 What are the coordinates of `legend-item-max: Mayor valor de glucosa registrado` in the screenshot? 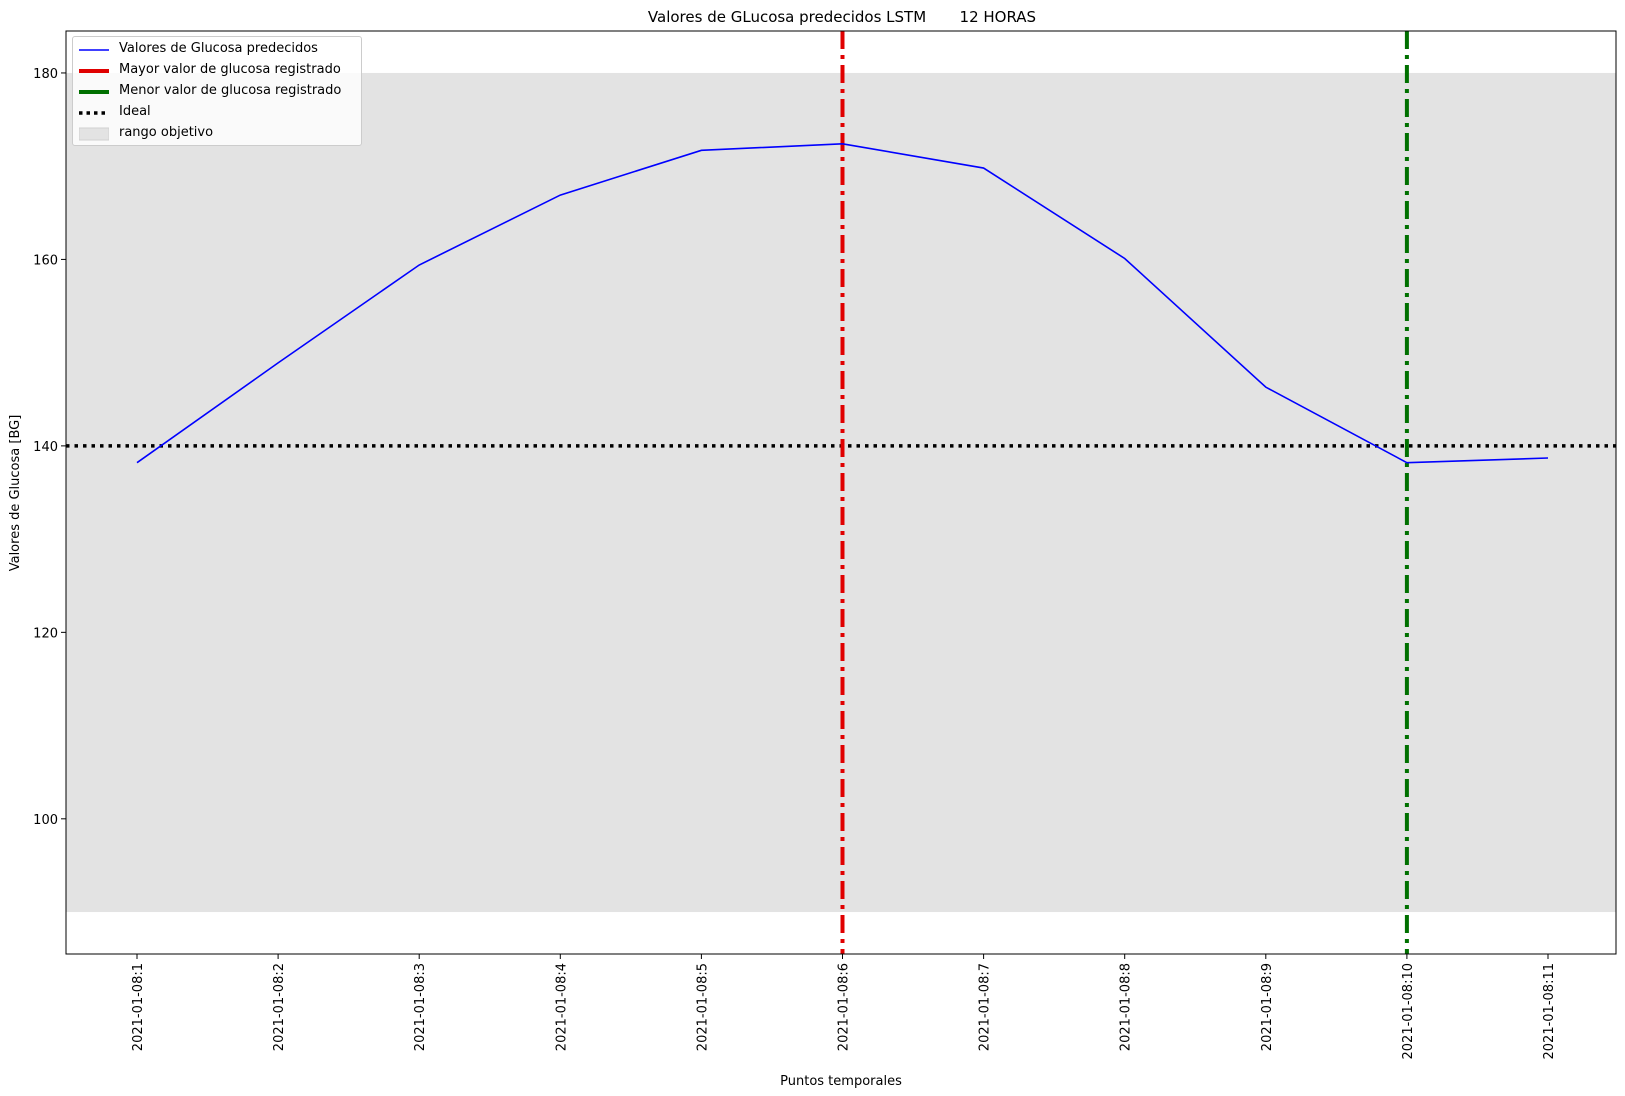 It's located at (217, 71).